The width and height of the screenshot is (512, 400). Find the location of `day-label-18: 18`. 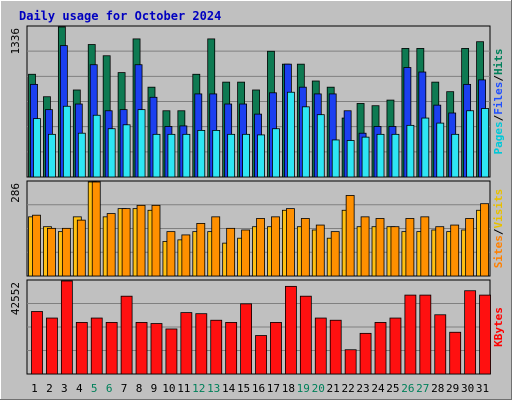

day-label-18: 18 is located at coordinates (288, 388).